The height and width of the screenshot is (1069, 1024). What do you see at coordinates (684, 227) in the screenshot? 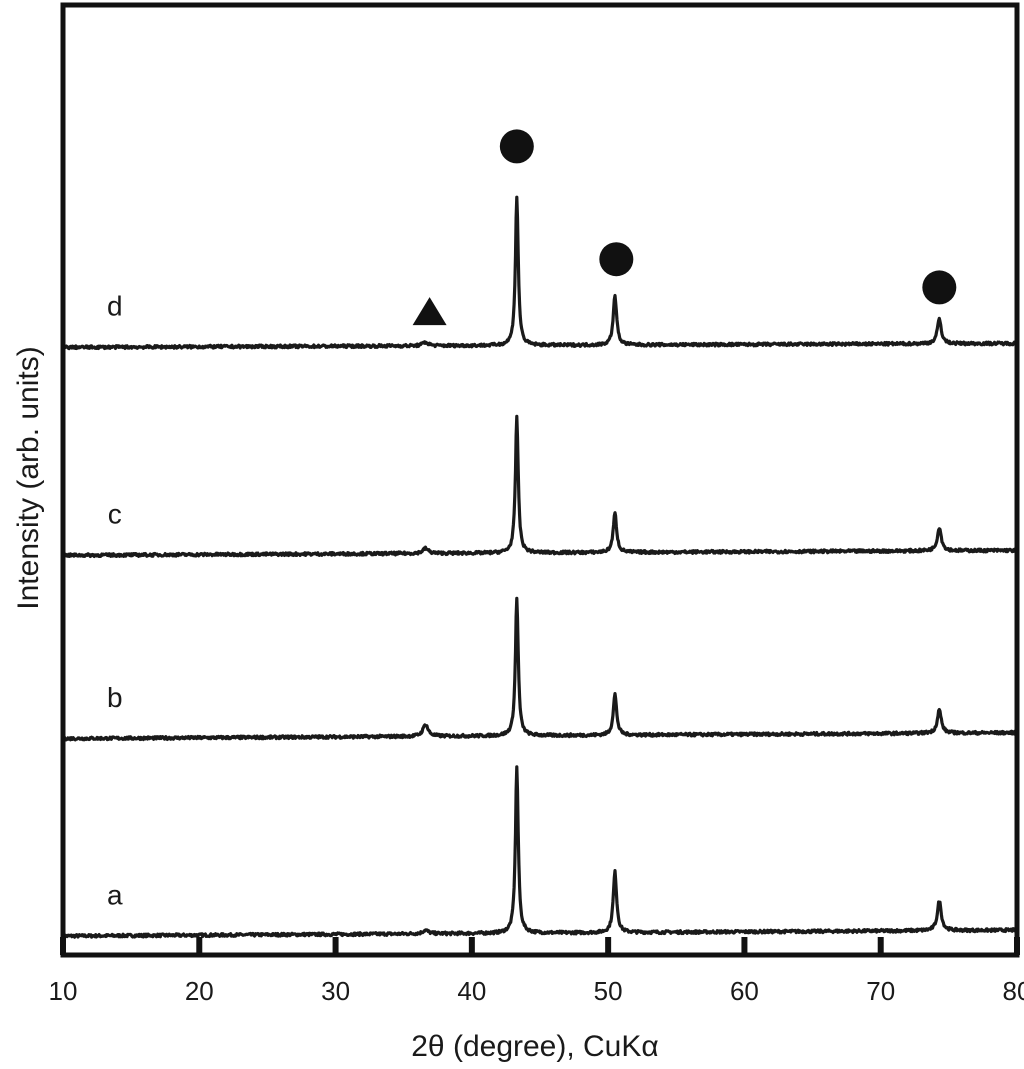
I see `marker-group` at bounding box center [684, 227].